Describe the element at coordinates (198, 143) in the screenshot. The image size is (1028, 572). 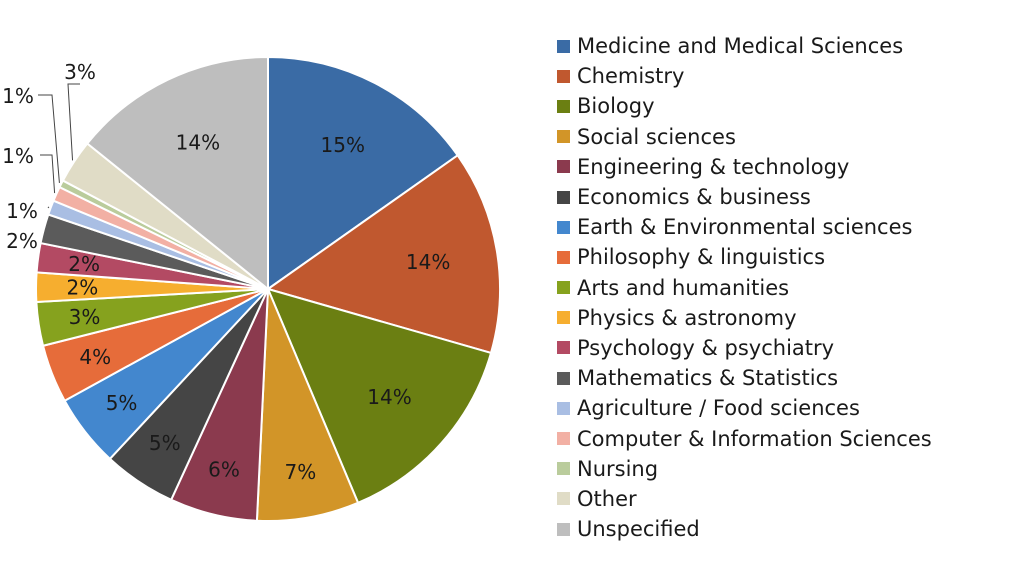
I see `data-label-unspecified: 14%` at that location.